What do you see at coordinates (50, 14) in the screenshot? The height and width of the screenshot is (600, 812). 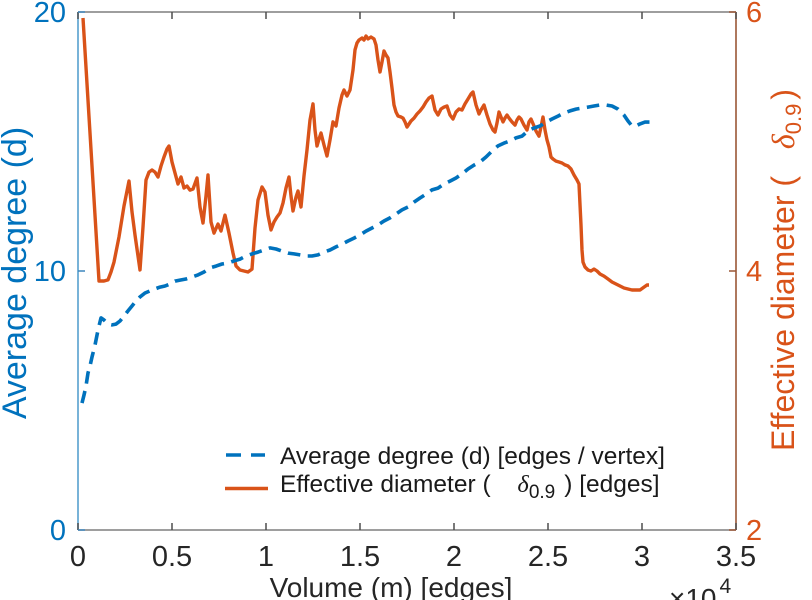 I see `tick-label: 20` at bounding box center [50, 14].